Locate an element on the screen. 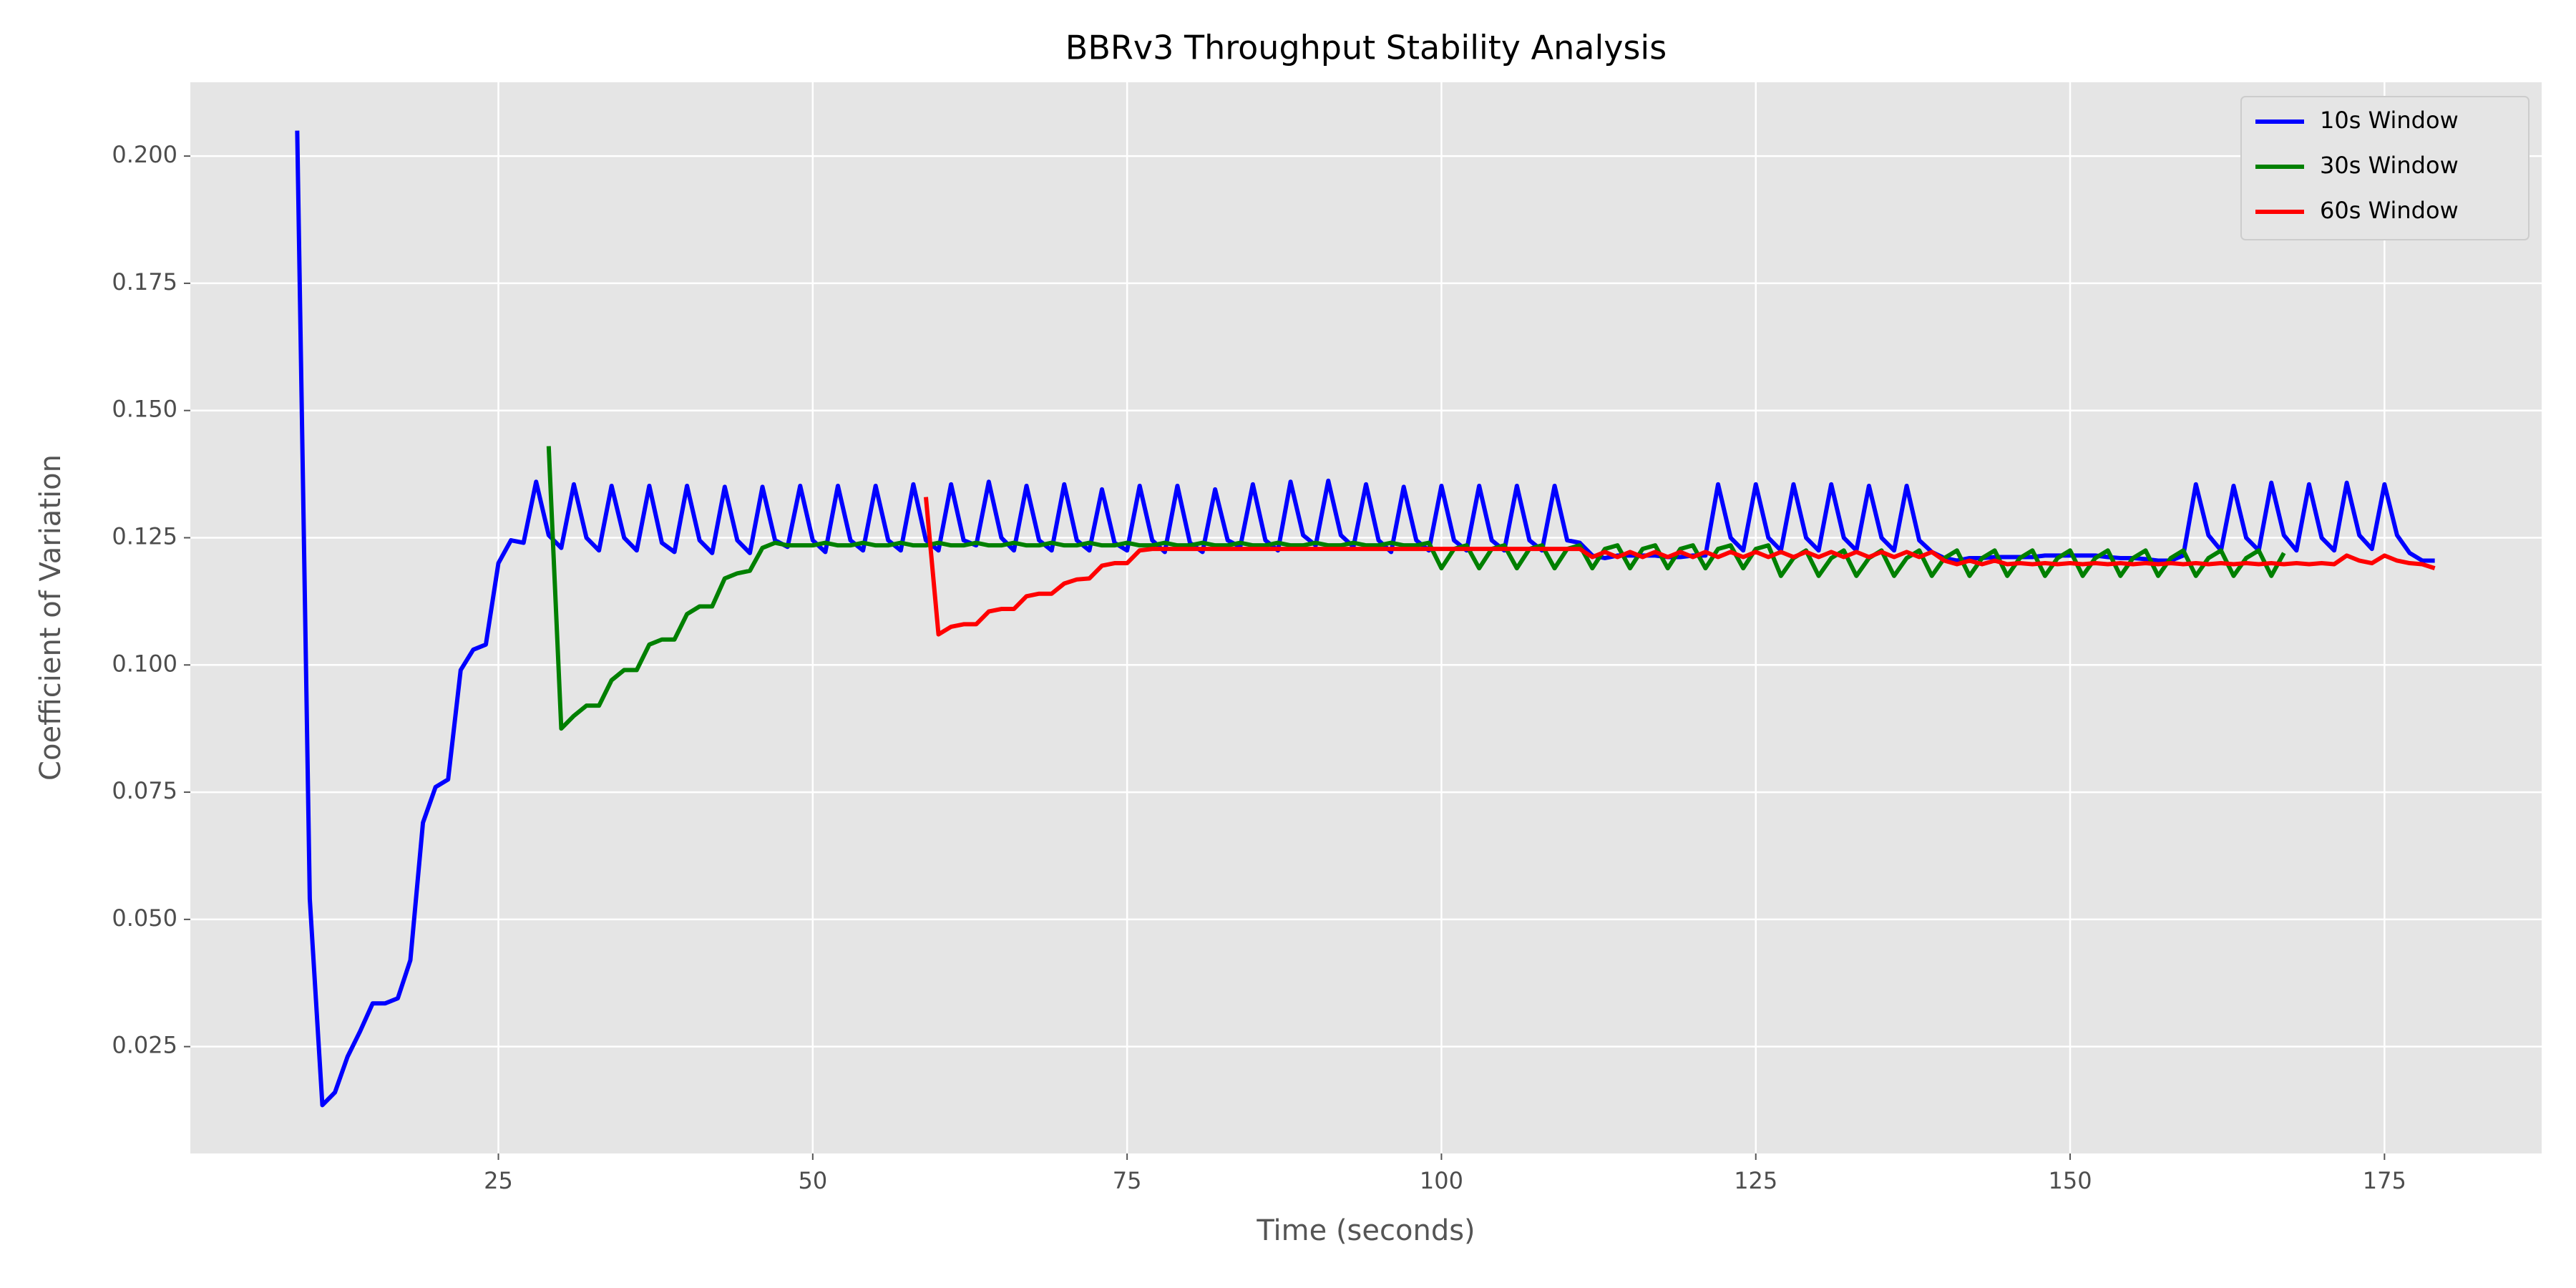 The width and height of the screenshot is (2576, 1288). y-tick-label: 0.150 is located at coordinates (144, 409).